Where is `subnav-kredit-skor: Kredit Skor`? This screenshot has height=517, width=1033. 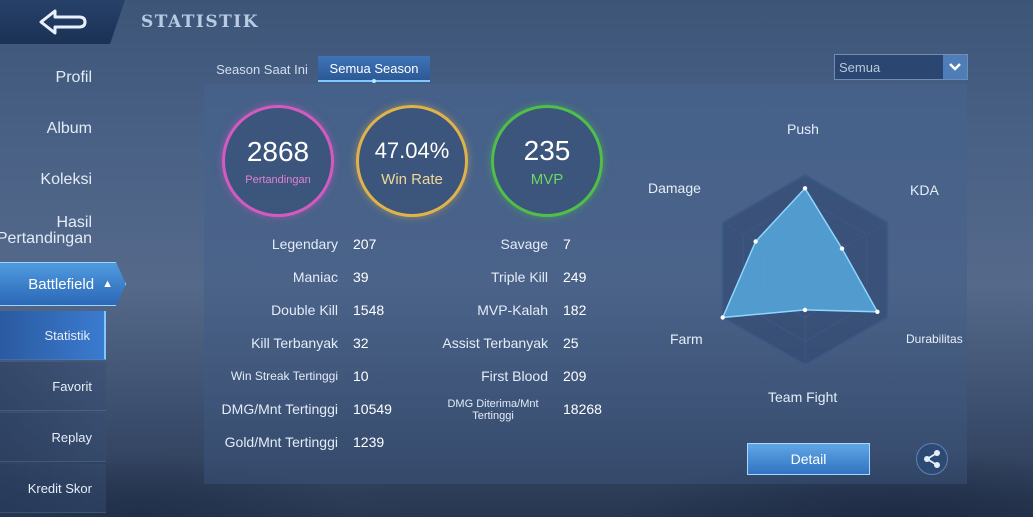 subnav-kredit-skor: Kredit Skor is located at coordinates (53, 488).